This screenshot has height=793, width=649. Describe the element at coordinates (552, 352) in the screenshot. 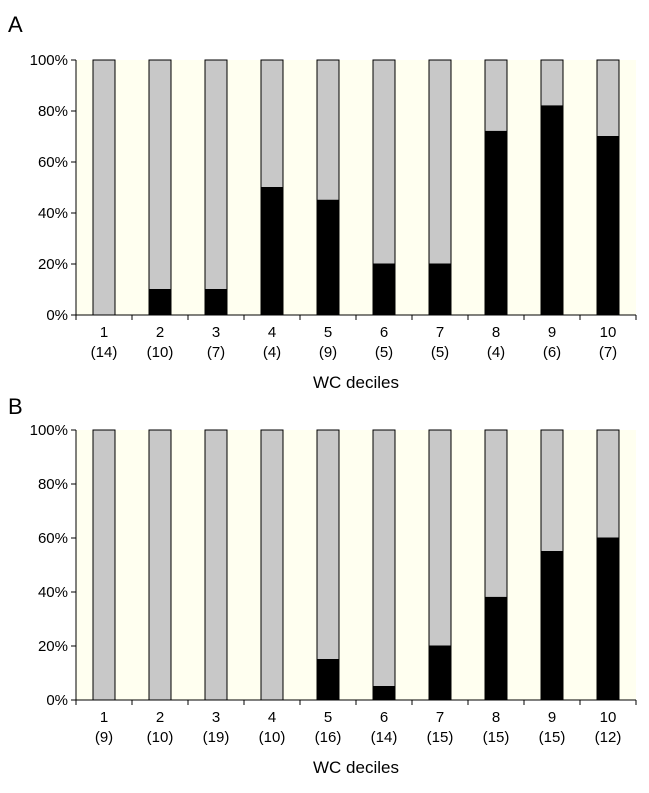

I see `x-count-label: (6)` at that location.